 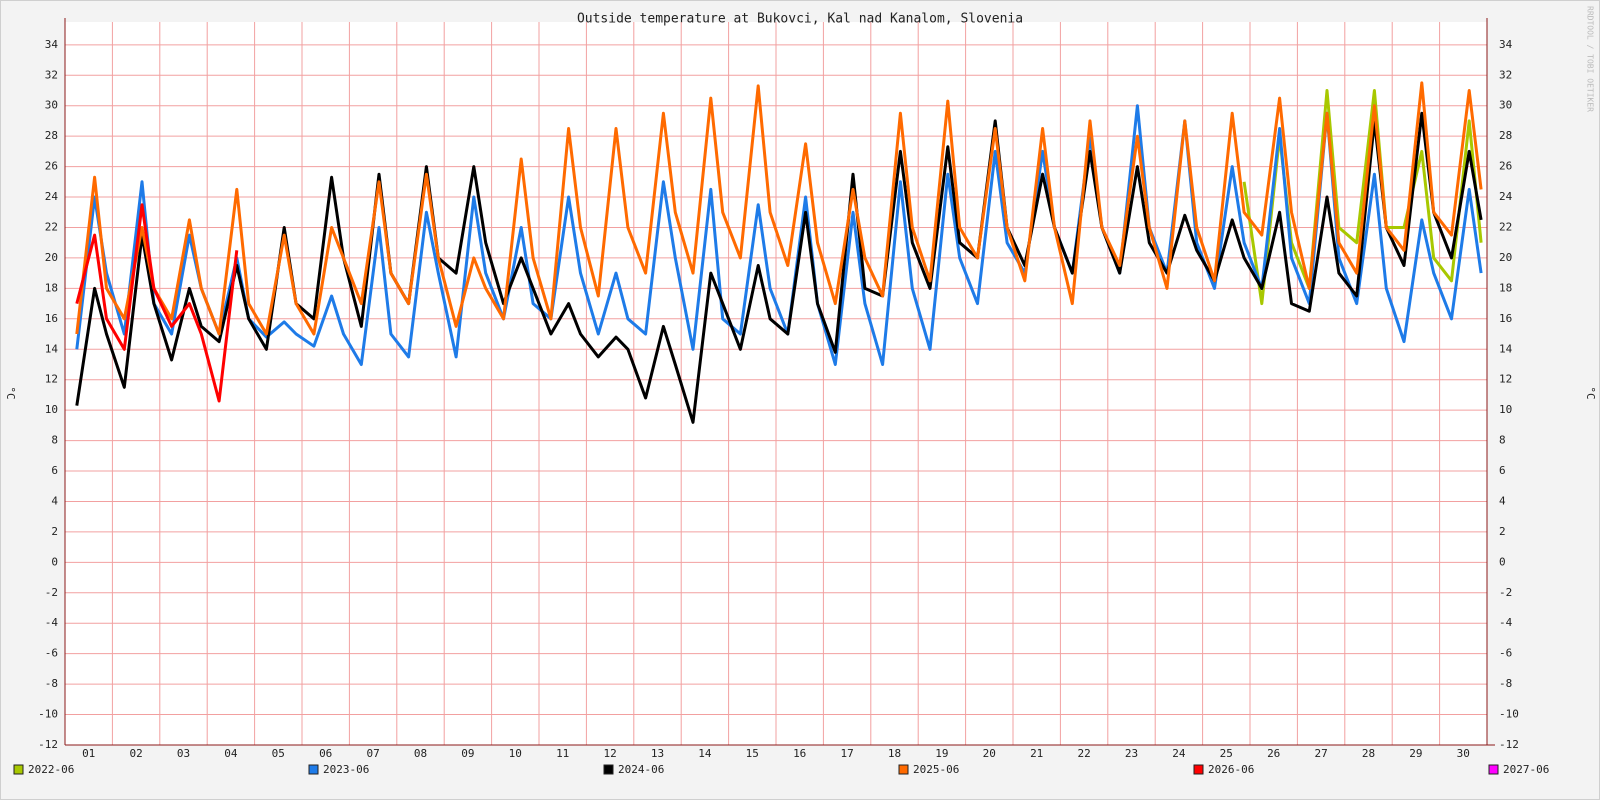 What do you see at coordinates (183, 753) in the screenshot?
I see `x-tick-label: 03` at bounding box center [183, 753].